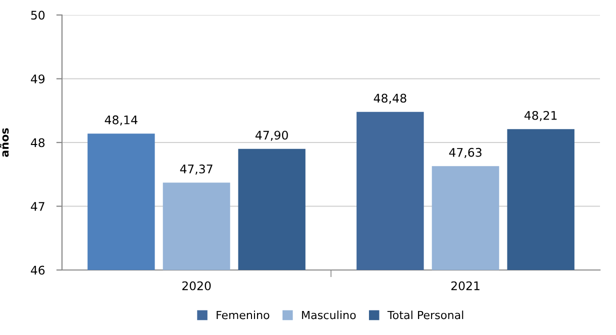 The image size is (616, 335). I want to click on y-tick-label: 50, so click(38, 15).